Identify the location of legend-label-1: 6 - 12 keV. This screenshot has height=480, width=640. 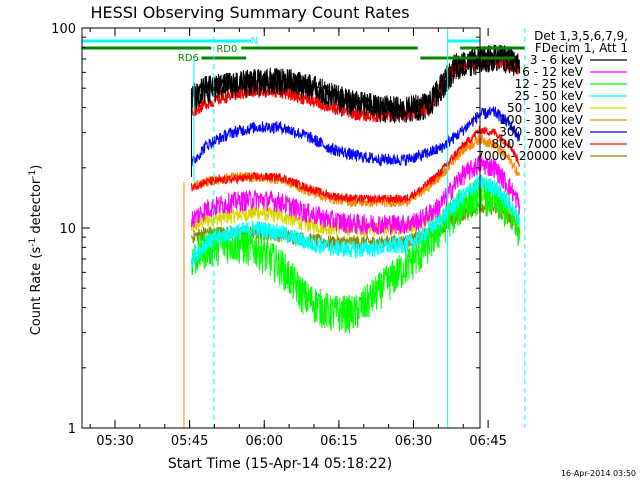
(553, 72).